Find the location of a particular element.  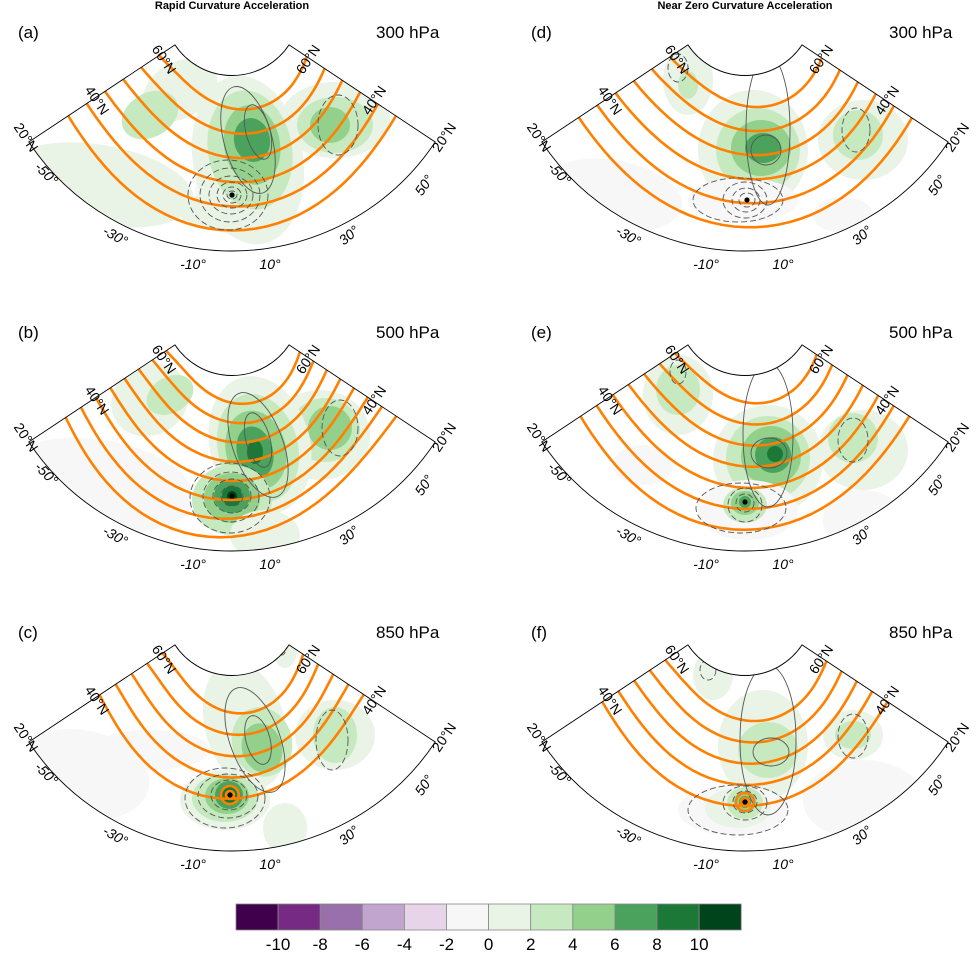

colorbar-tick-label: 0 is located at coordinates (488, 944).